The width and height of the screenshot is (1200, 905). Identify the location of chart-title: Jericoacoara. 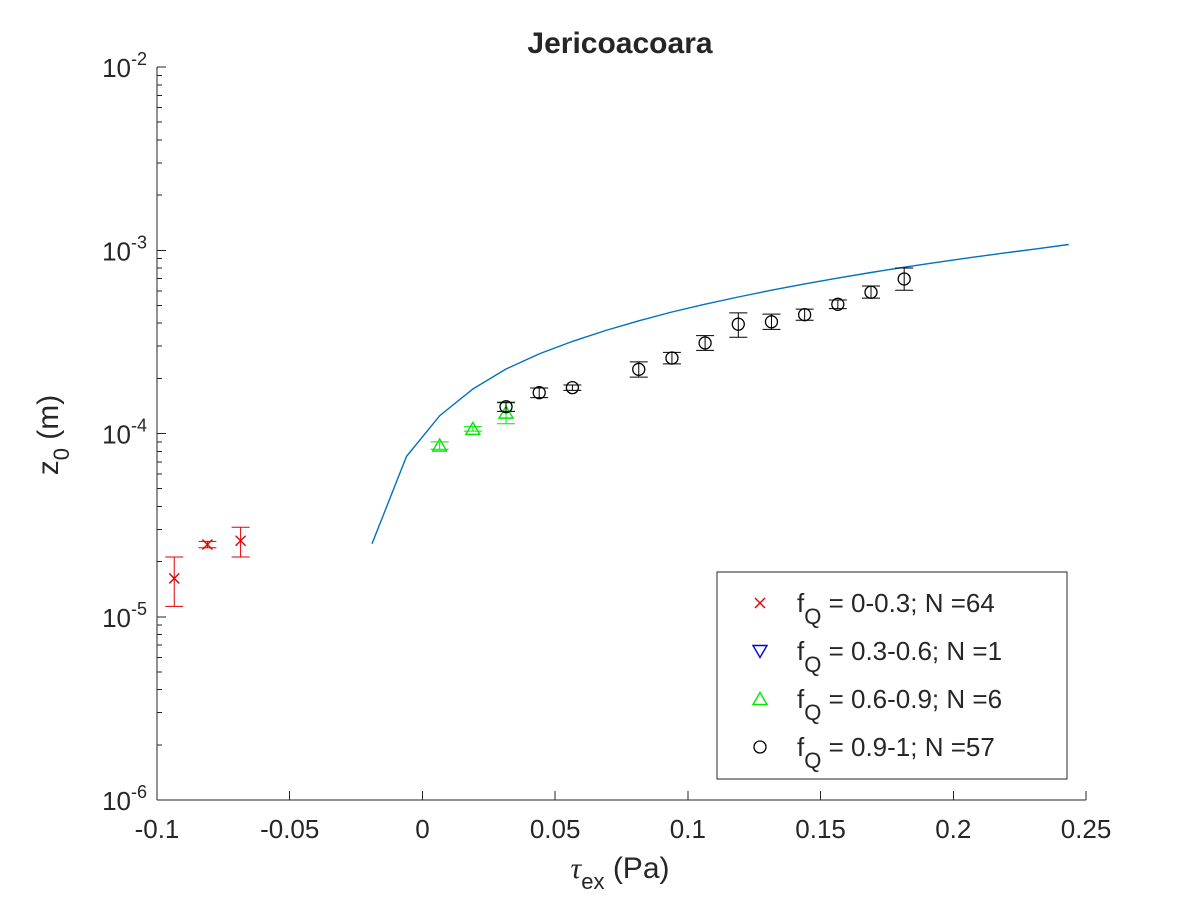
(619, 43).